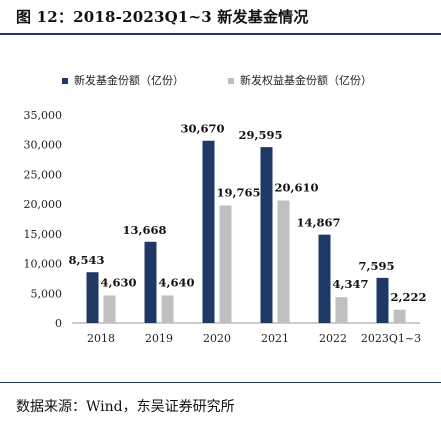  What do you see at coordinates (86, 260) in the screenshot?
I see `data-label: 8,543` at bounding box center [86, 260].